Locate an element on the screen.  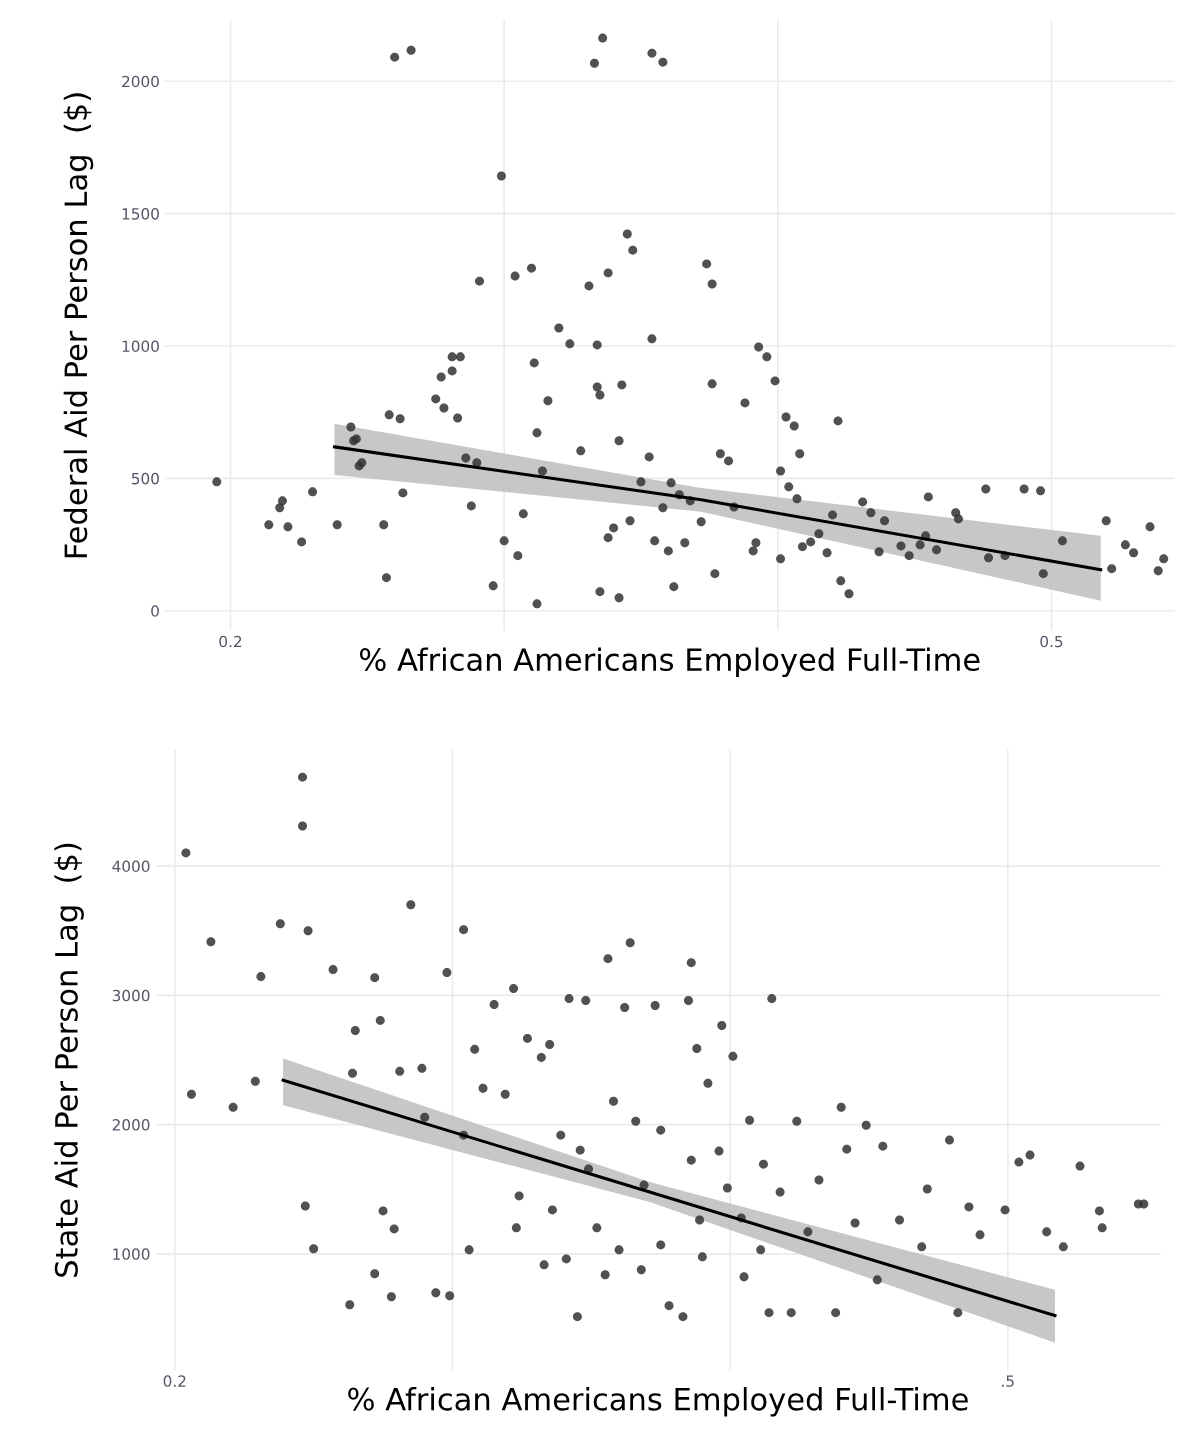
x-tick-label: .5 is located at coordinates (1008, 1381).